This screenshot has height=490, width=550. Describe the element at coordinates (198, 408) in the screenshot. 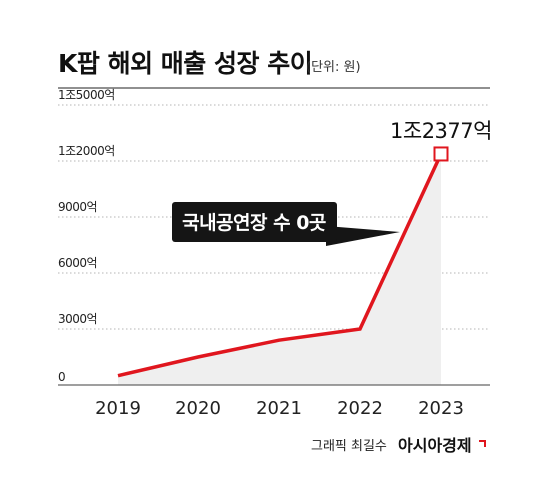

I see `x-tick-label: 2020` at that location.